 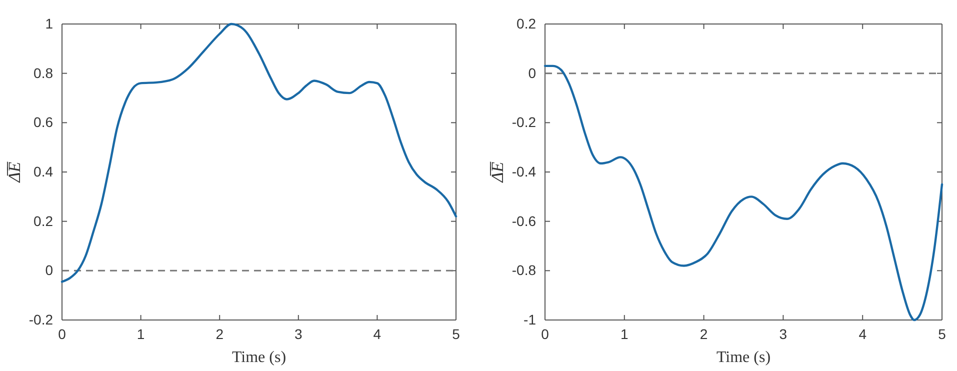 I want to click on y-tick-label: 0.6, so click(x=44, y=122).